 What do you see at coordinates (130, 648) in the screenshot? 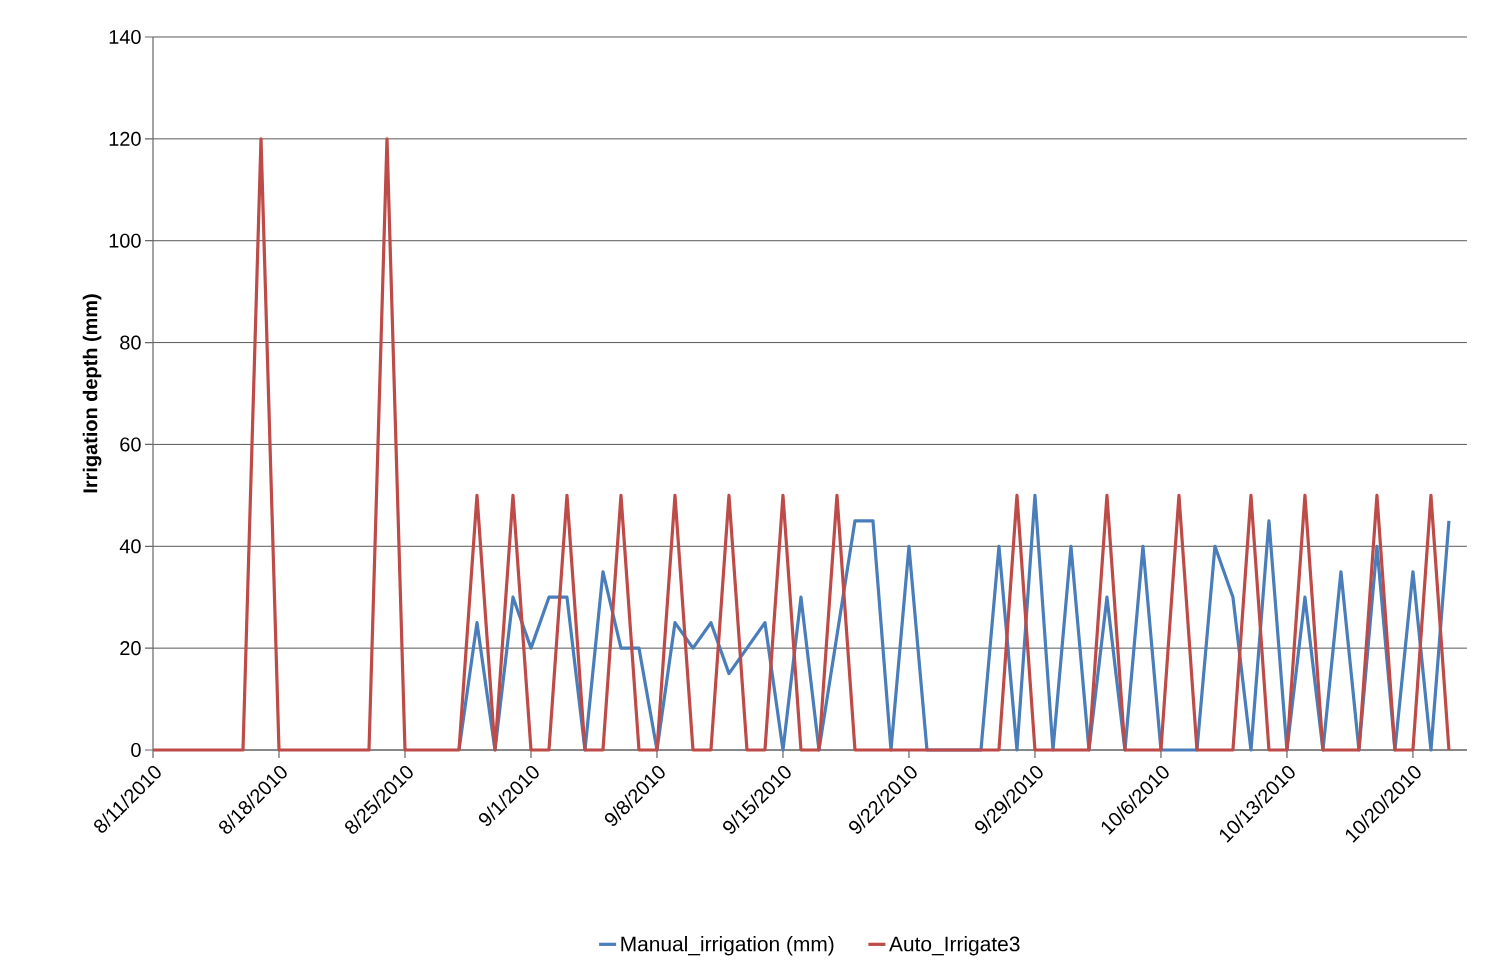
I see `y-tick-label: 20` at bounding box center [130, 648].